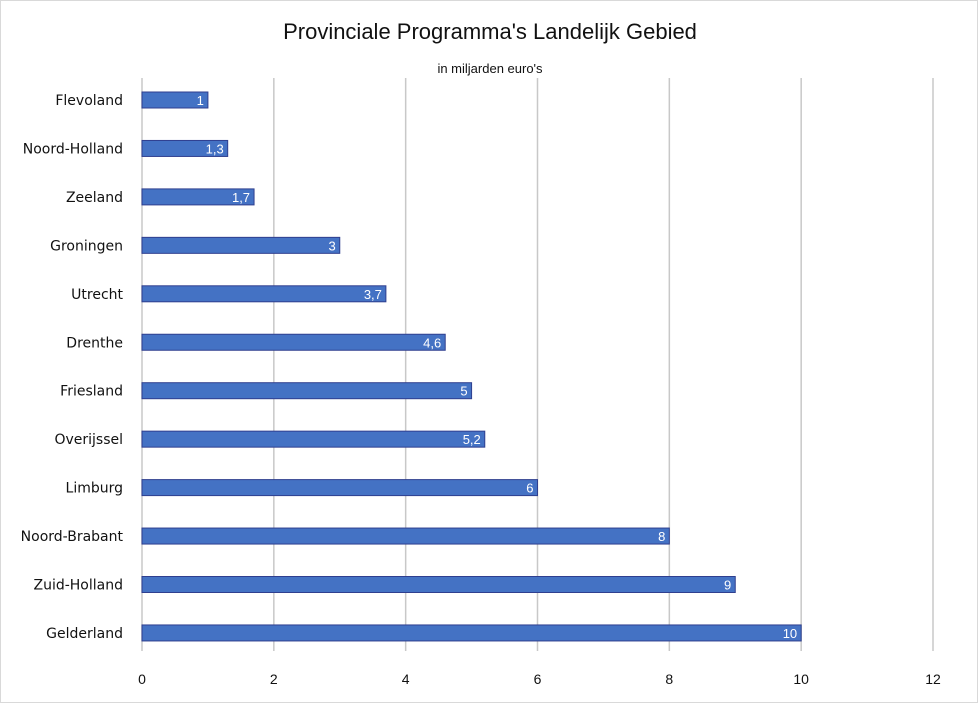 The image size is (978, 703). I want to click on category-label: Friesland, so click(91, 392).